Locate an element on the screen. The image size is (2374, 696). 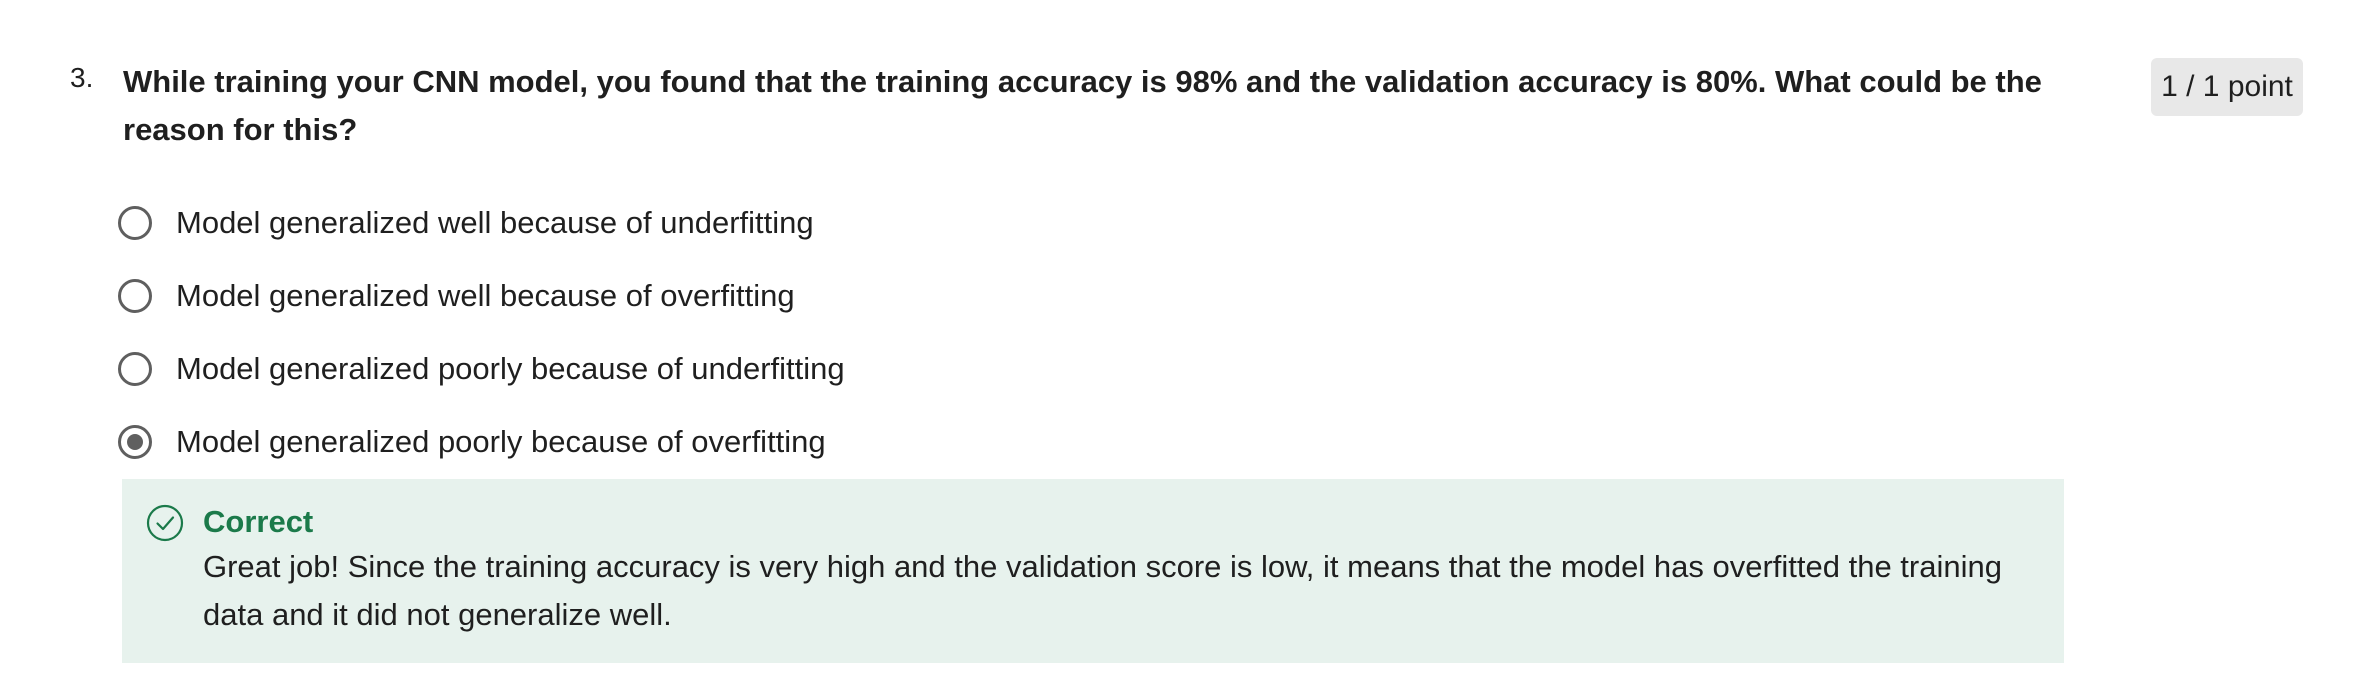
points-badge: 1 / 1 point is located at coordinates (2227, 87).